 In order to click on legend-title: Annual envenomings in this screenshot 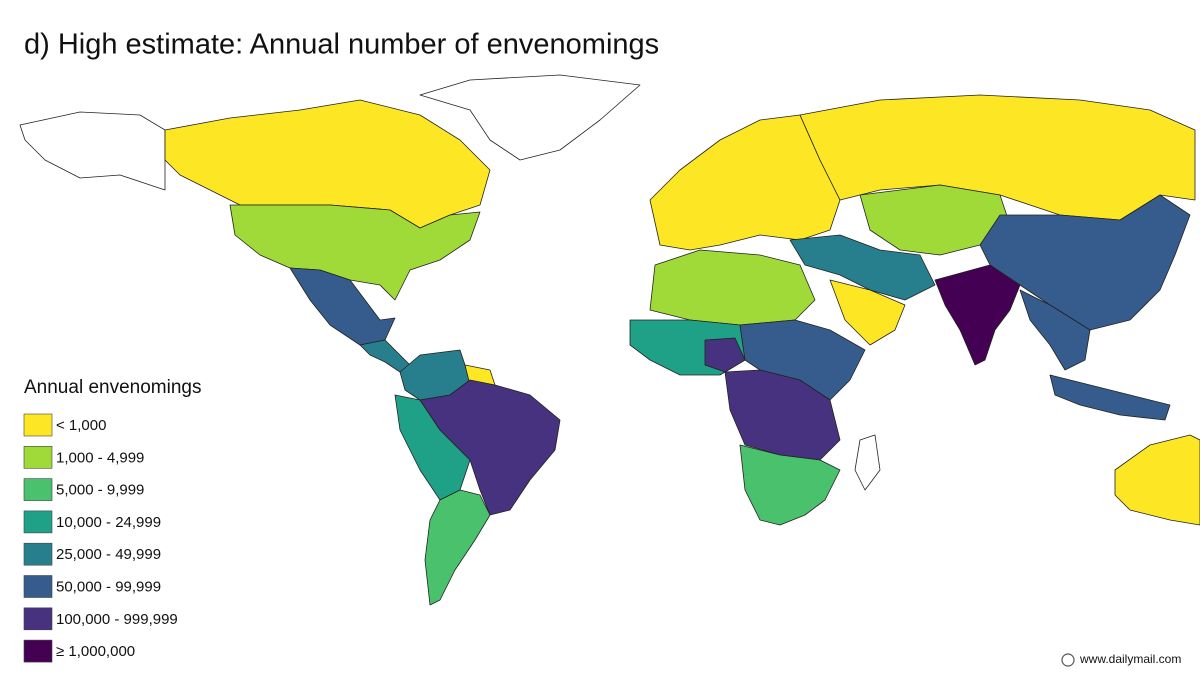, I will do `click(112, 387)`.